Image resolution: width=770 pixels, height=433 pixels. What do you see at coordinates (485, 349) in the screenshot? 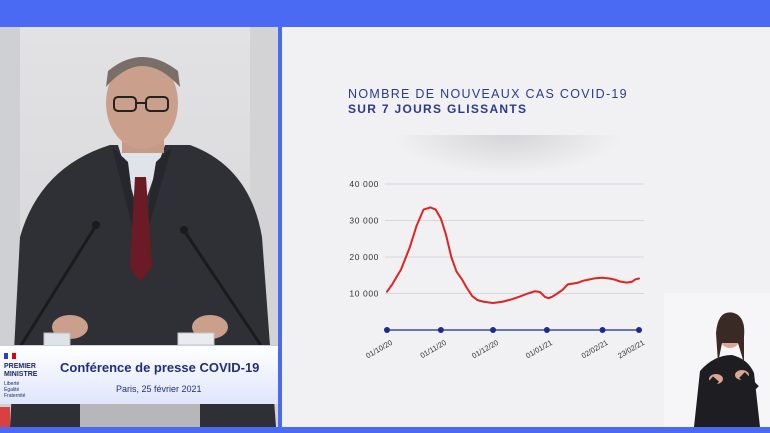
I see `x-tick-label: 01/12/20` at bounding box center [485, 349].